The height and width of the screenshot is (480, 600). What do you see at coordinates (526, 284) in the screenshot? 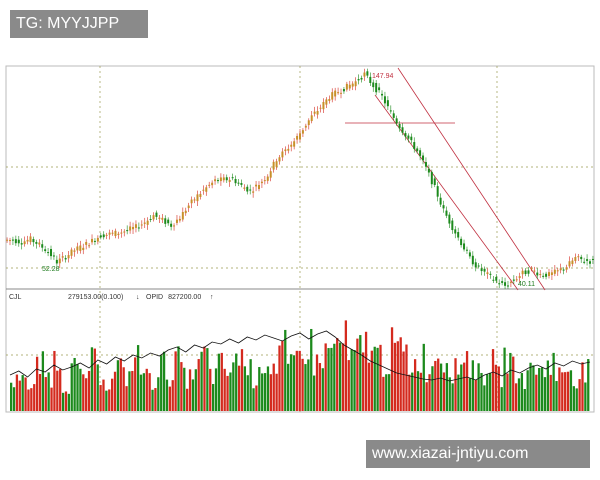
I see `low-right-label: 40.11` at bounding box center [526, 284].